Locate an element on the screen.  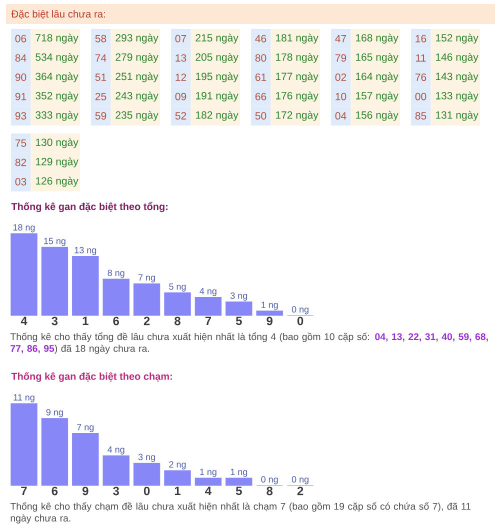
text: 25 is located at coordinates (100, 96).